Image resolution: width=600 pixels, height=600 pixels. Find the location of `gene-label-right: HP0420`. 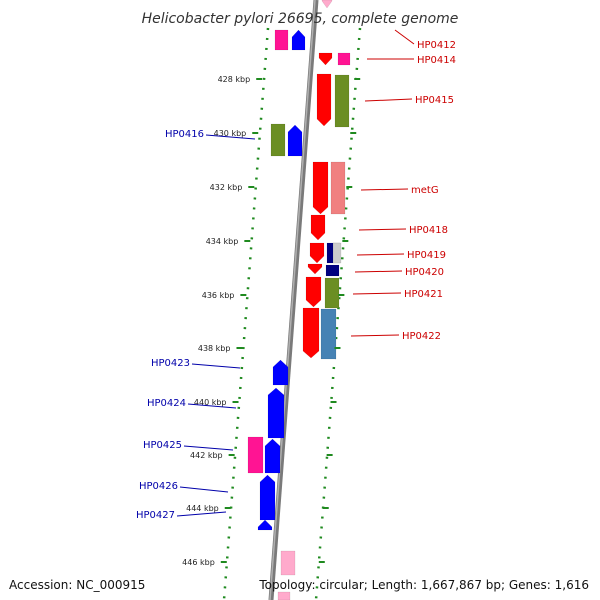

gene-label-right: HP0420 is located at coordinates (424, 272).